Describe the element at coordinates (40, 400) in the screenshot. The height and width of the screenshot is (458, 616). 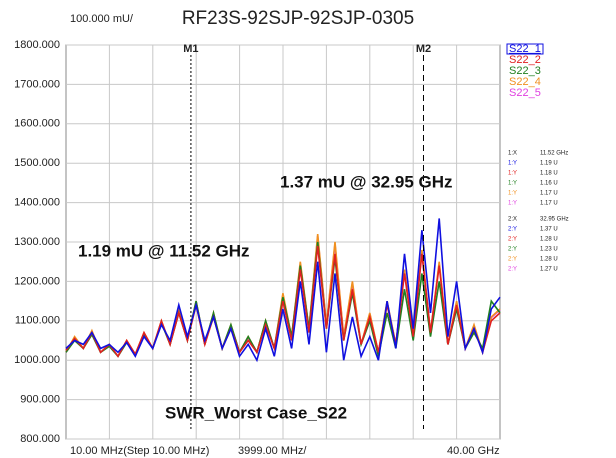
I see `y-tick-label: 900.000` at that location.